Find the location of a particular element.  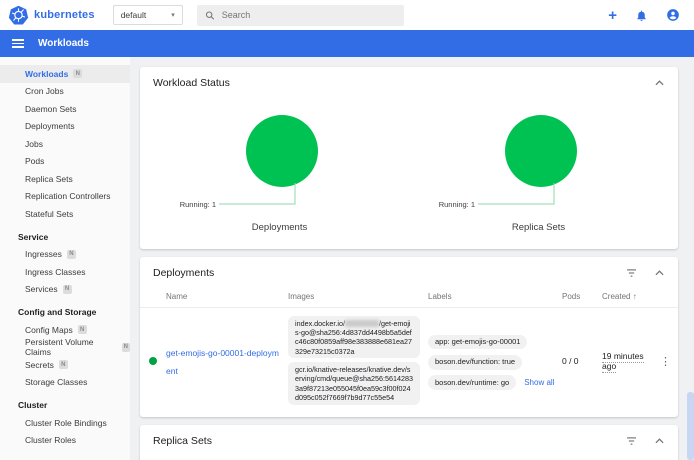

kubernetes-logo: kubernetes is located at coordinates (51, 15).